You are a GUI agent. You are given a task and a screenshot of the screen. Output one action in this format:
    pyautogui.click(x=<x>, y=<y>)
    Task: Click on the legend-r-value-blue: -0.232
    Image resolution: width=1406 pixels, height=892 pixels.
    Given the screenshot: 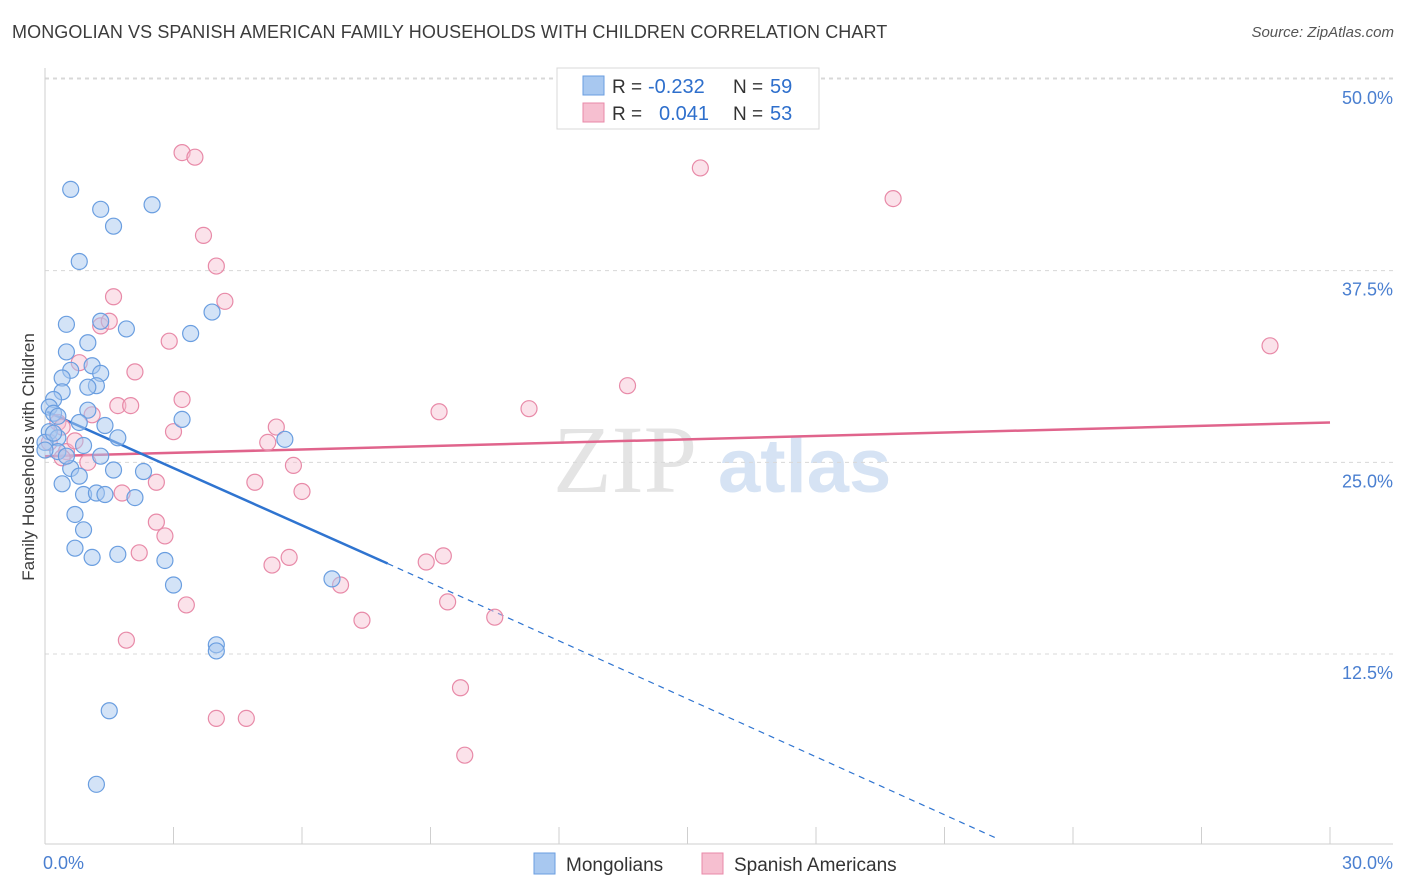 What is the action you would take?
    pyautogui.click(x=676, y=87)
    